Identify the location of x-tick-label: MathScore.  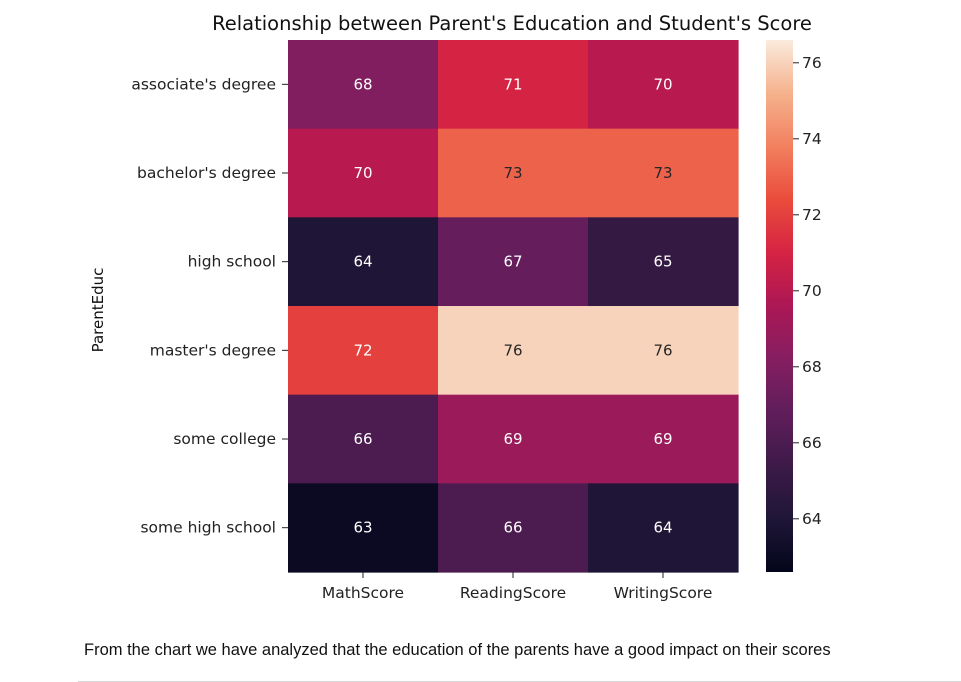
(363, 593).